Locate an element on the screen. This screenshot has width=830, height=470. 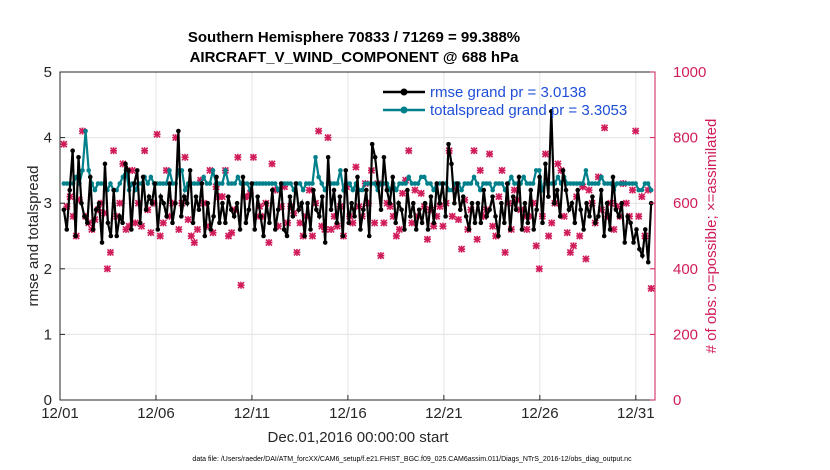
y-left-tick-label: 0 is located at coordinates (48, 400).